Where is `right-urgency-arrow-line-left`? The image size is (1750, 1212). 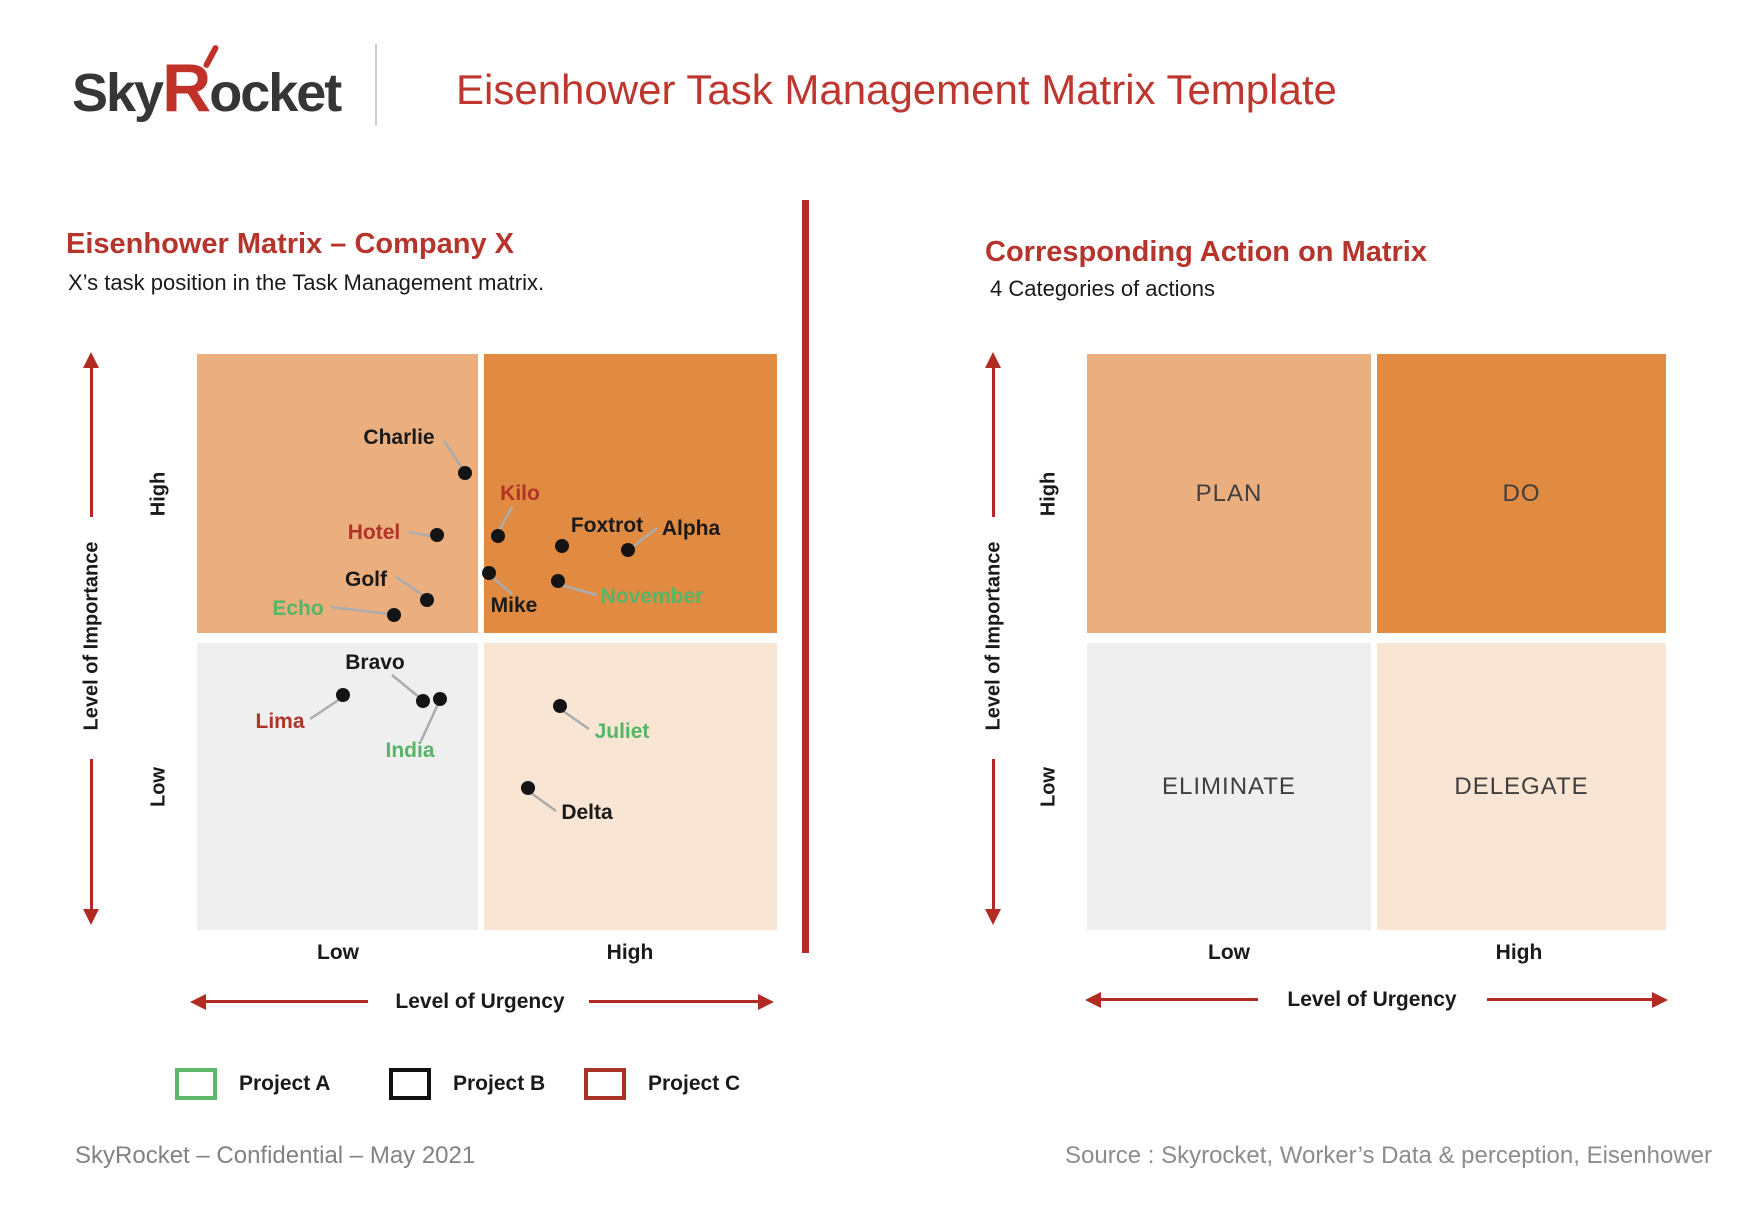 right-urgency-arrow-line-left is located at coordinates (1179, 999).